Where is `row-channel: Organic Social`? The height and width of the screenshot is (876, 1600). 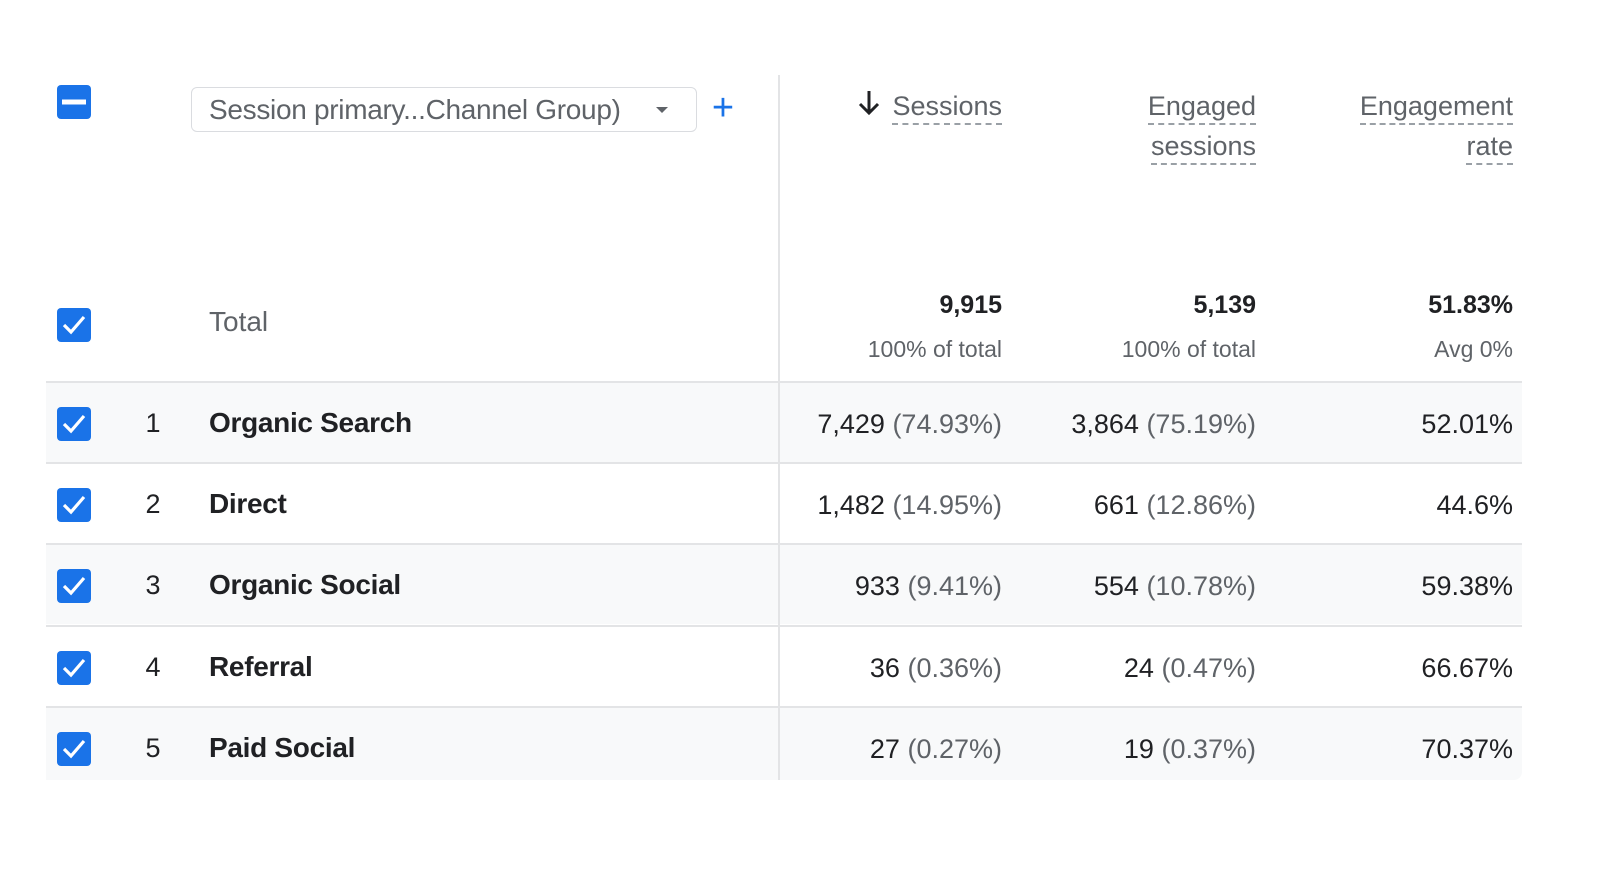 row-channel: Organic Social is located at coordinates (305, 584).